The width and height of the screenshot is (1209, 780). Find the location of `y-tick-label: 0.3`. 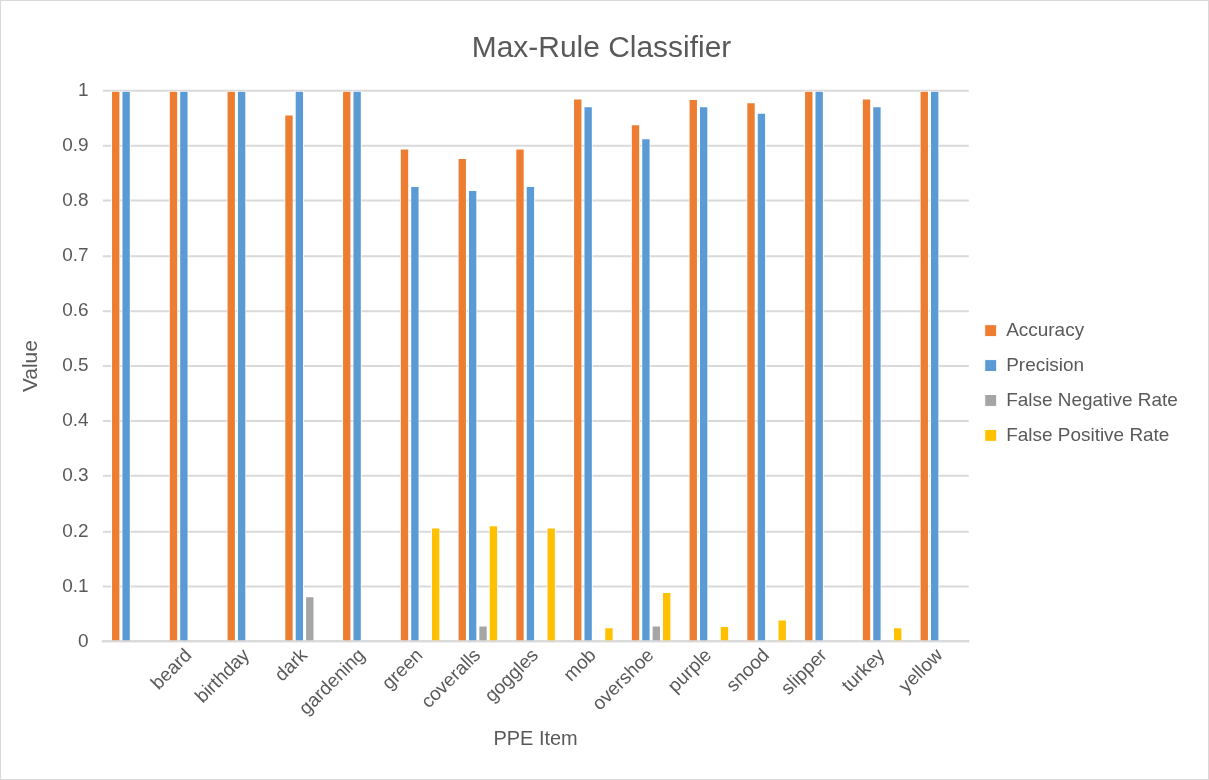

y-tick-label: 0.3 is located at coordinates (75, 475).